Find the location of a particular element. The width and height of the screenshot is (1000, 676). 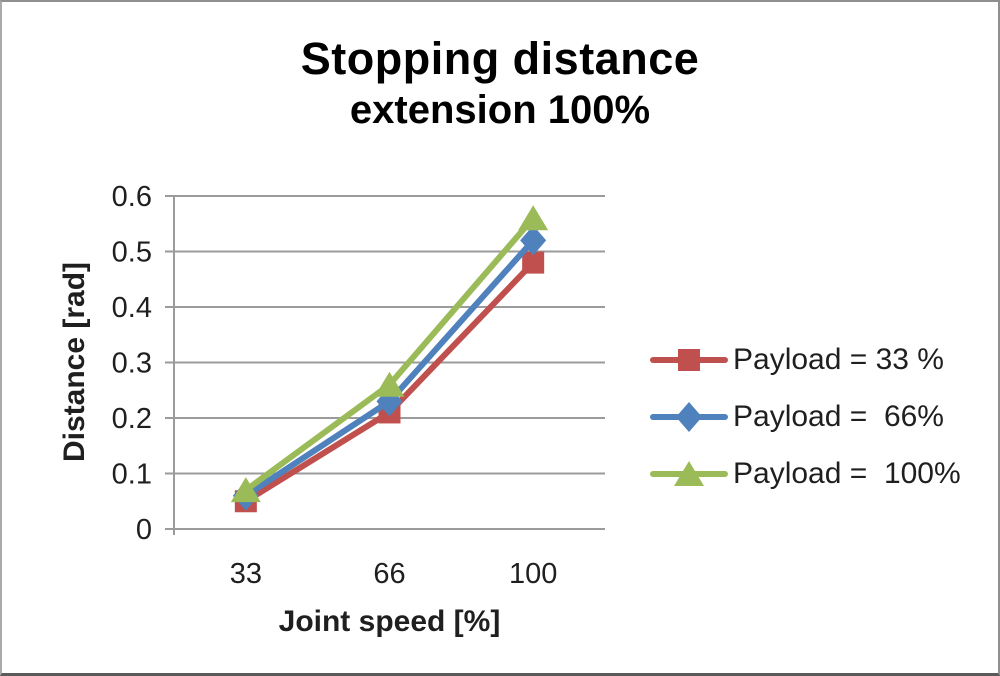

legend-marker-diamond-icon is located at coordinates (689, 417).